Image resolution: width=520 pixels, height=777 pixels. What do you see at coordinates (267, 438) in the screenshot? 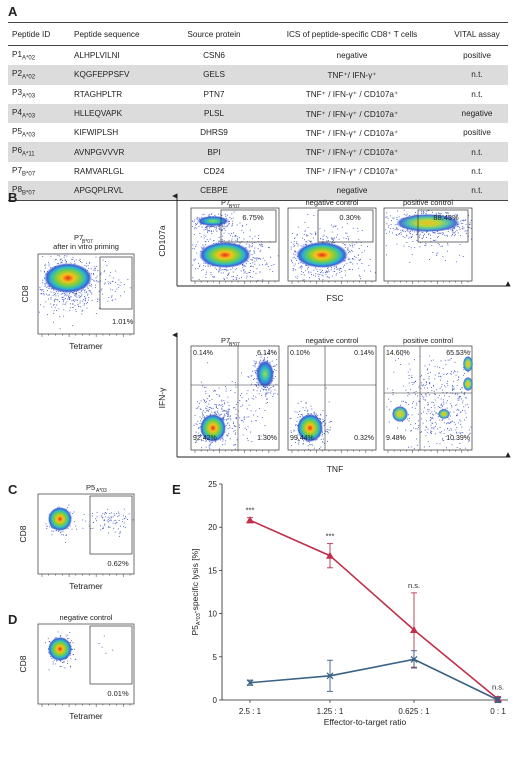
I see `quad-lr: 1.30%` at bounding box center [267, 438].